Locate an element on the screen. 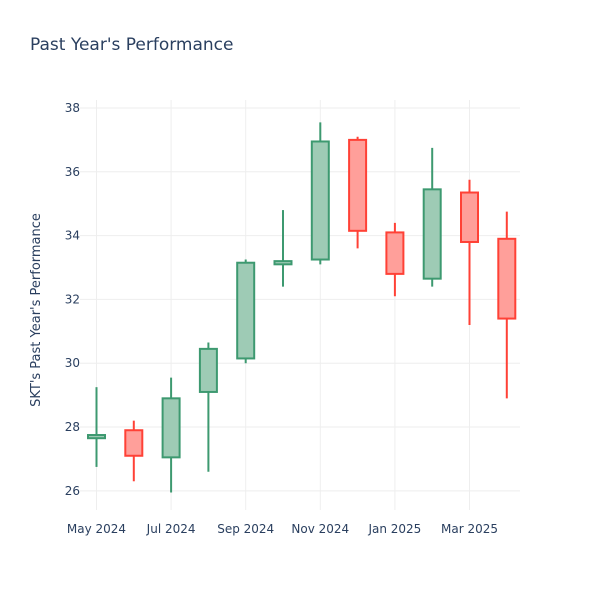  y-tick-label: 32 is located at coordinates (72, 299).